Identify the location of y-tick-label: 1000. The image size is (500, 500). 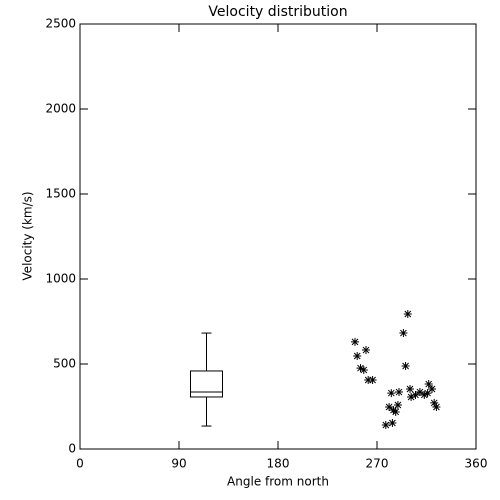
(60, 279).